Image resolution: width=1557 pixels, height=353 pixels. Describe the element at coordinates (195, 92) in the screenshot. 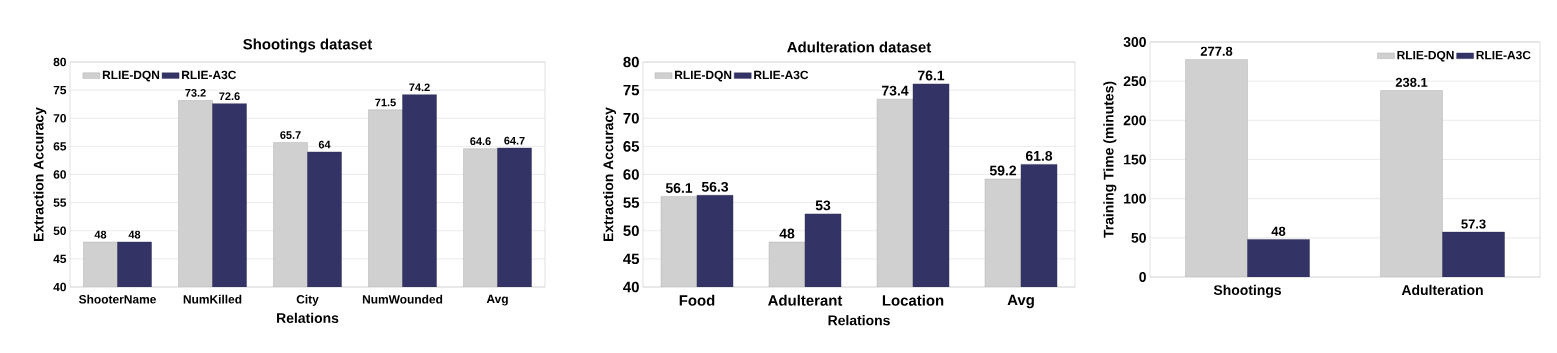

I see `data-label: 73.2` at that location.